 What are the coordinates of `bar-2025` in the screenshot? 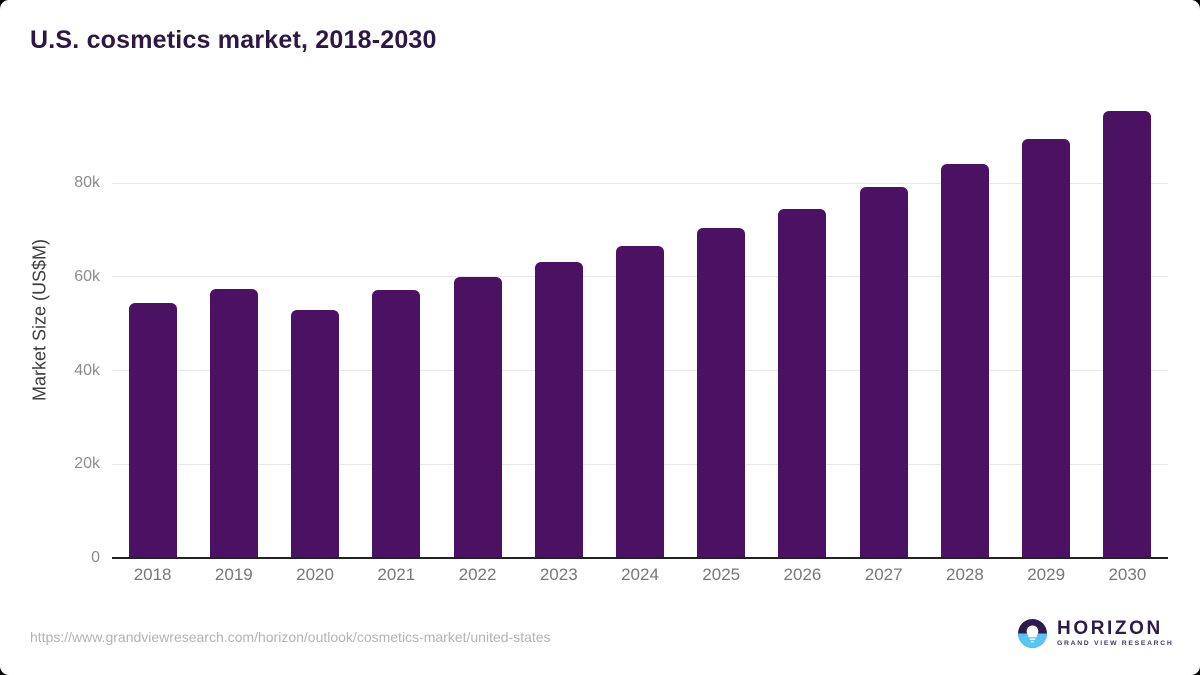 It's located at (721, 393).